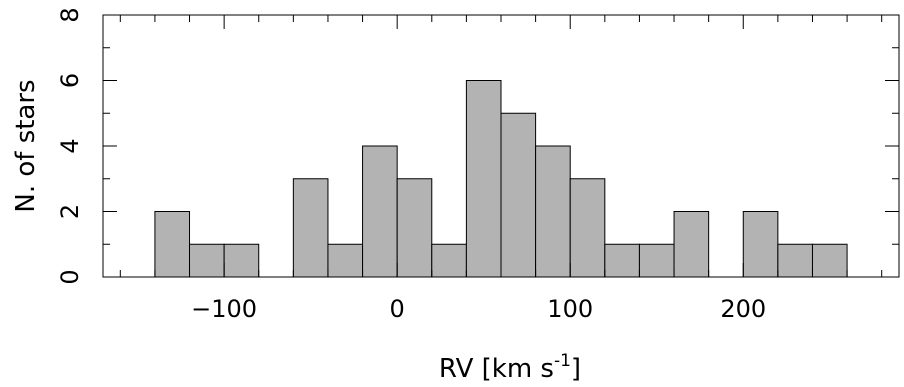 This screenshot has width=904, height=387. I want to click on x-axis-title-main: RV [km s, so click(496, 369).